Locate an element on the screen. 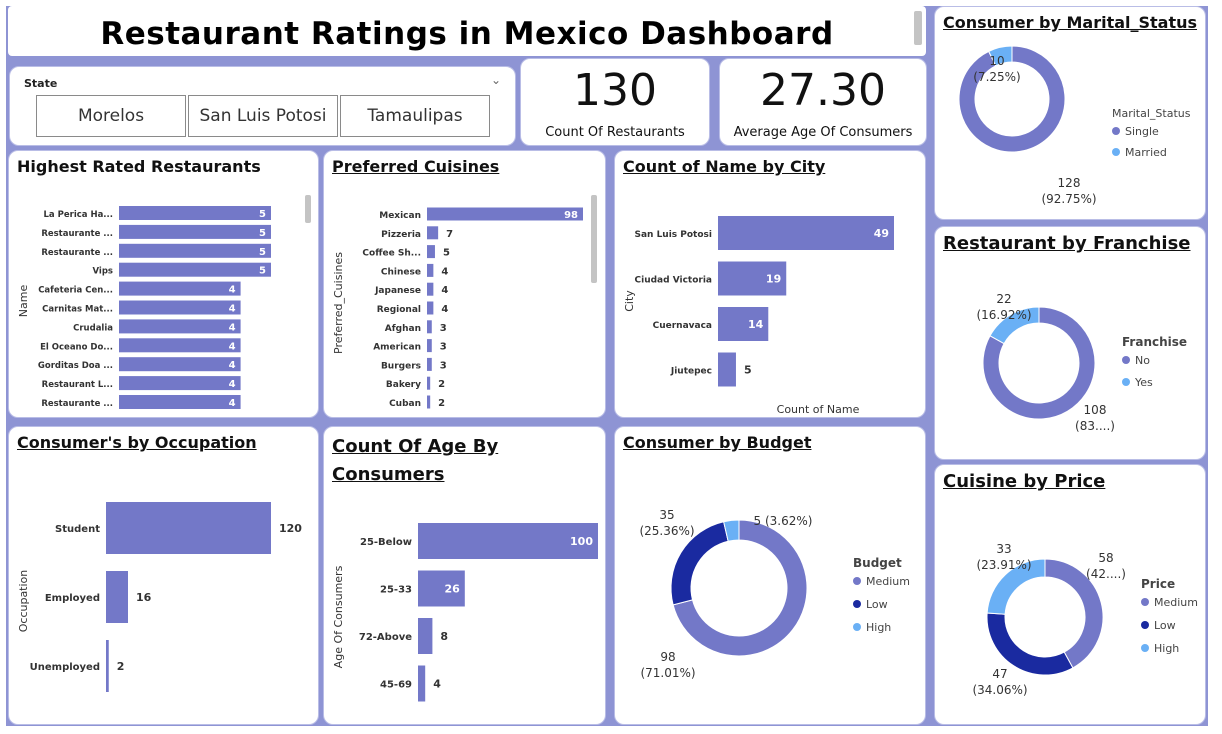 The image size is (1222, 734). chart-title: Count of Name by City is located at coordinates (724, 166).